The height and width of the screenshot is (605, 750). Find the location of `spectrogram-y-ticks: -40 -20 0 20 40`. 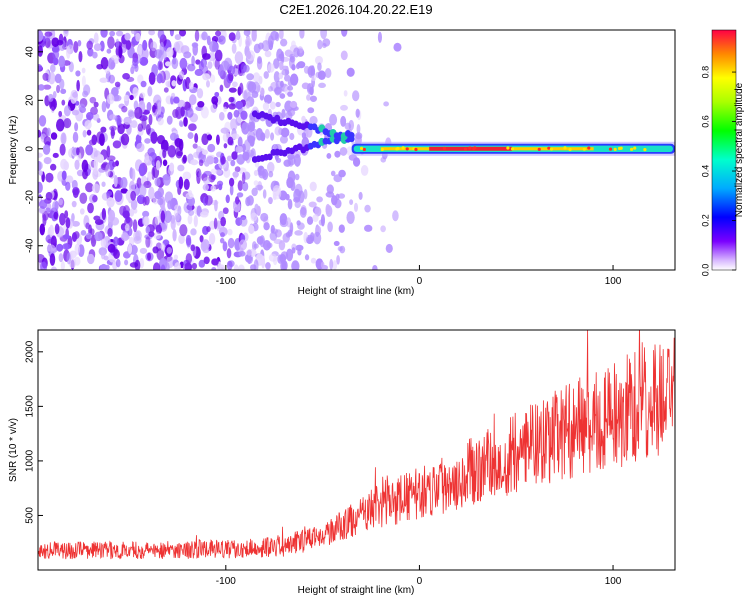

spectrogram-y-ticks: -40 -20 0 20 40 is located at coordinates (34, 149).